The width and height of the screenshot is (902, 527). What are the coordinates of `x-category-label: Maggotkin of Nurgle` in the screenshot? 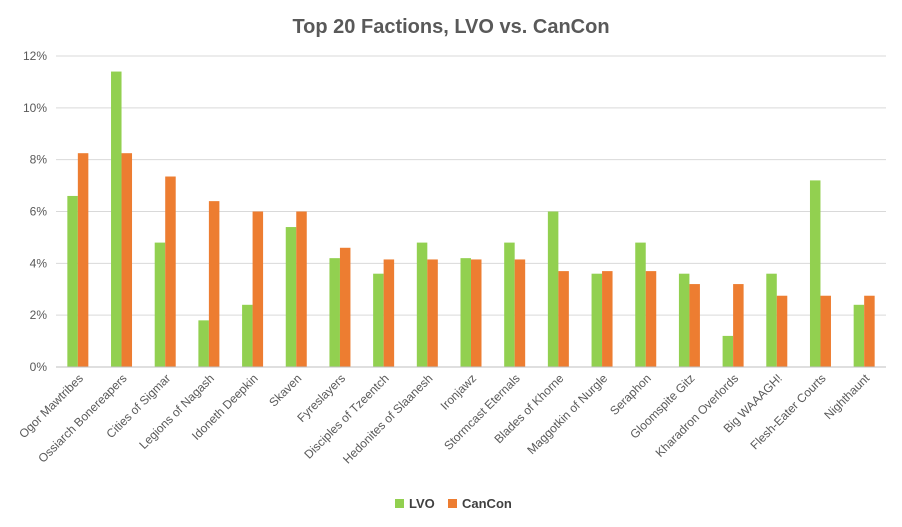 It's located at (567, 414).